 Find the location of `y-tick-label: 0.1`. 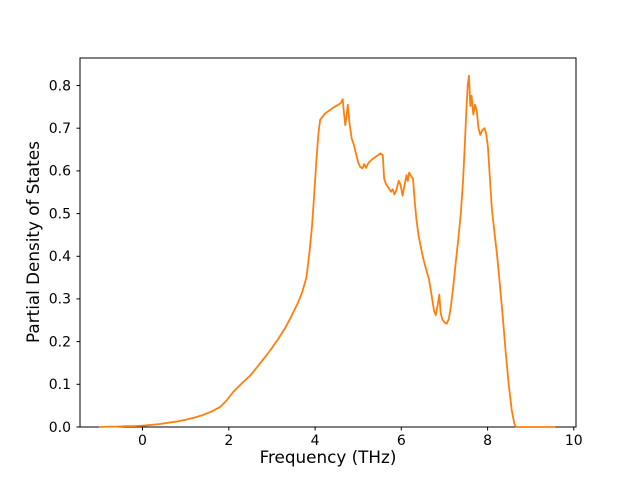

y-tick-label: 0.1 is located at coordinates (60, 385).